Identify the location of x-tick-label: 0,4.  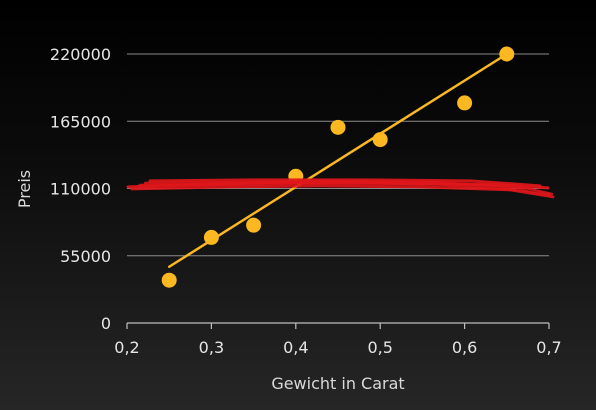
(295, 347).